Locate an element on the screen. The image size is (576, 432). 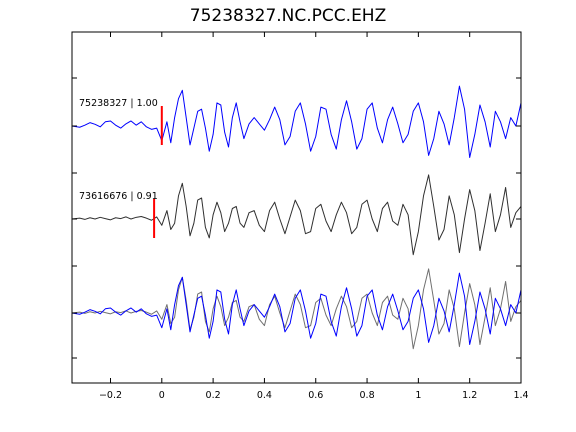
trace-label-0: 75238327 | 1.00 is located at coordinates (118, 103).